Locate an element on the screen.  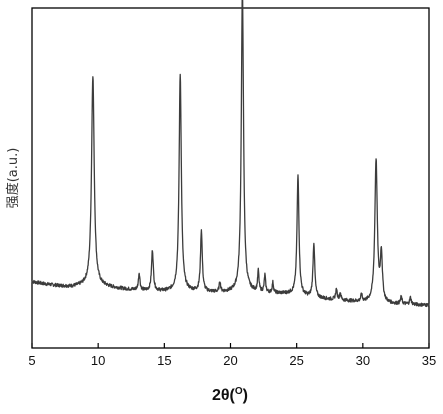
x-tick-label: 25 is located at coordinates (296, 360).